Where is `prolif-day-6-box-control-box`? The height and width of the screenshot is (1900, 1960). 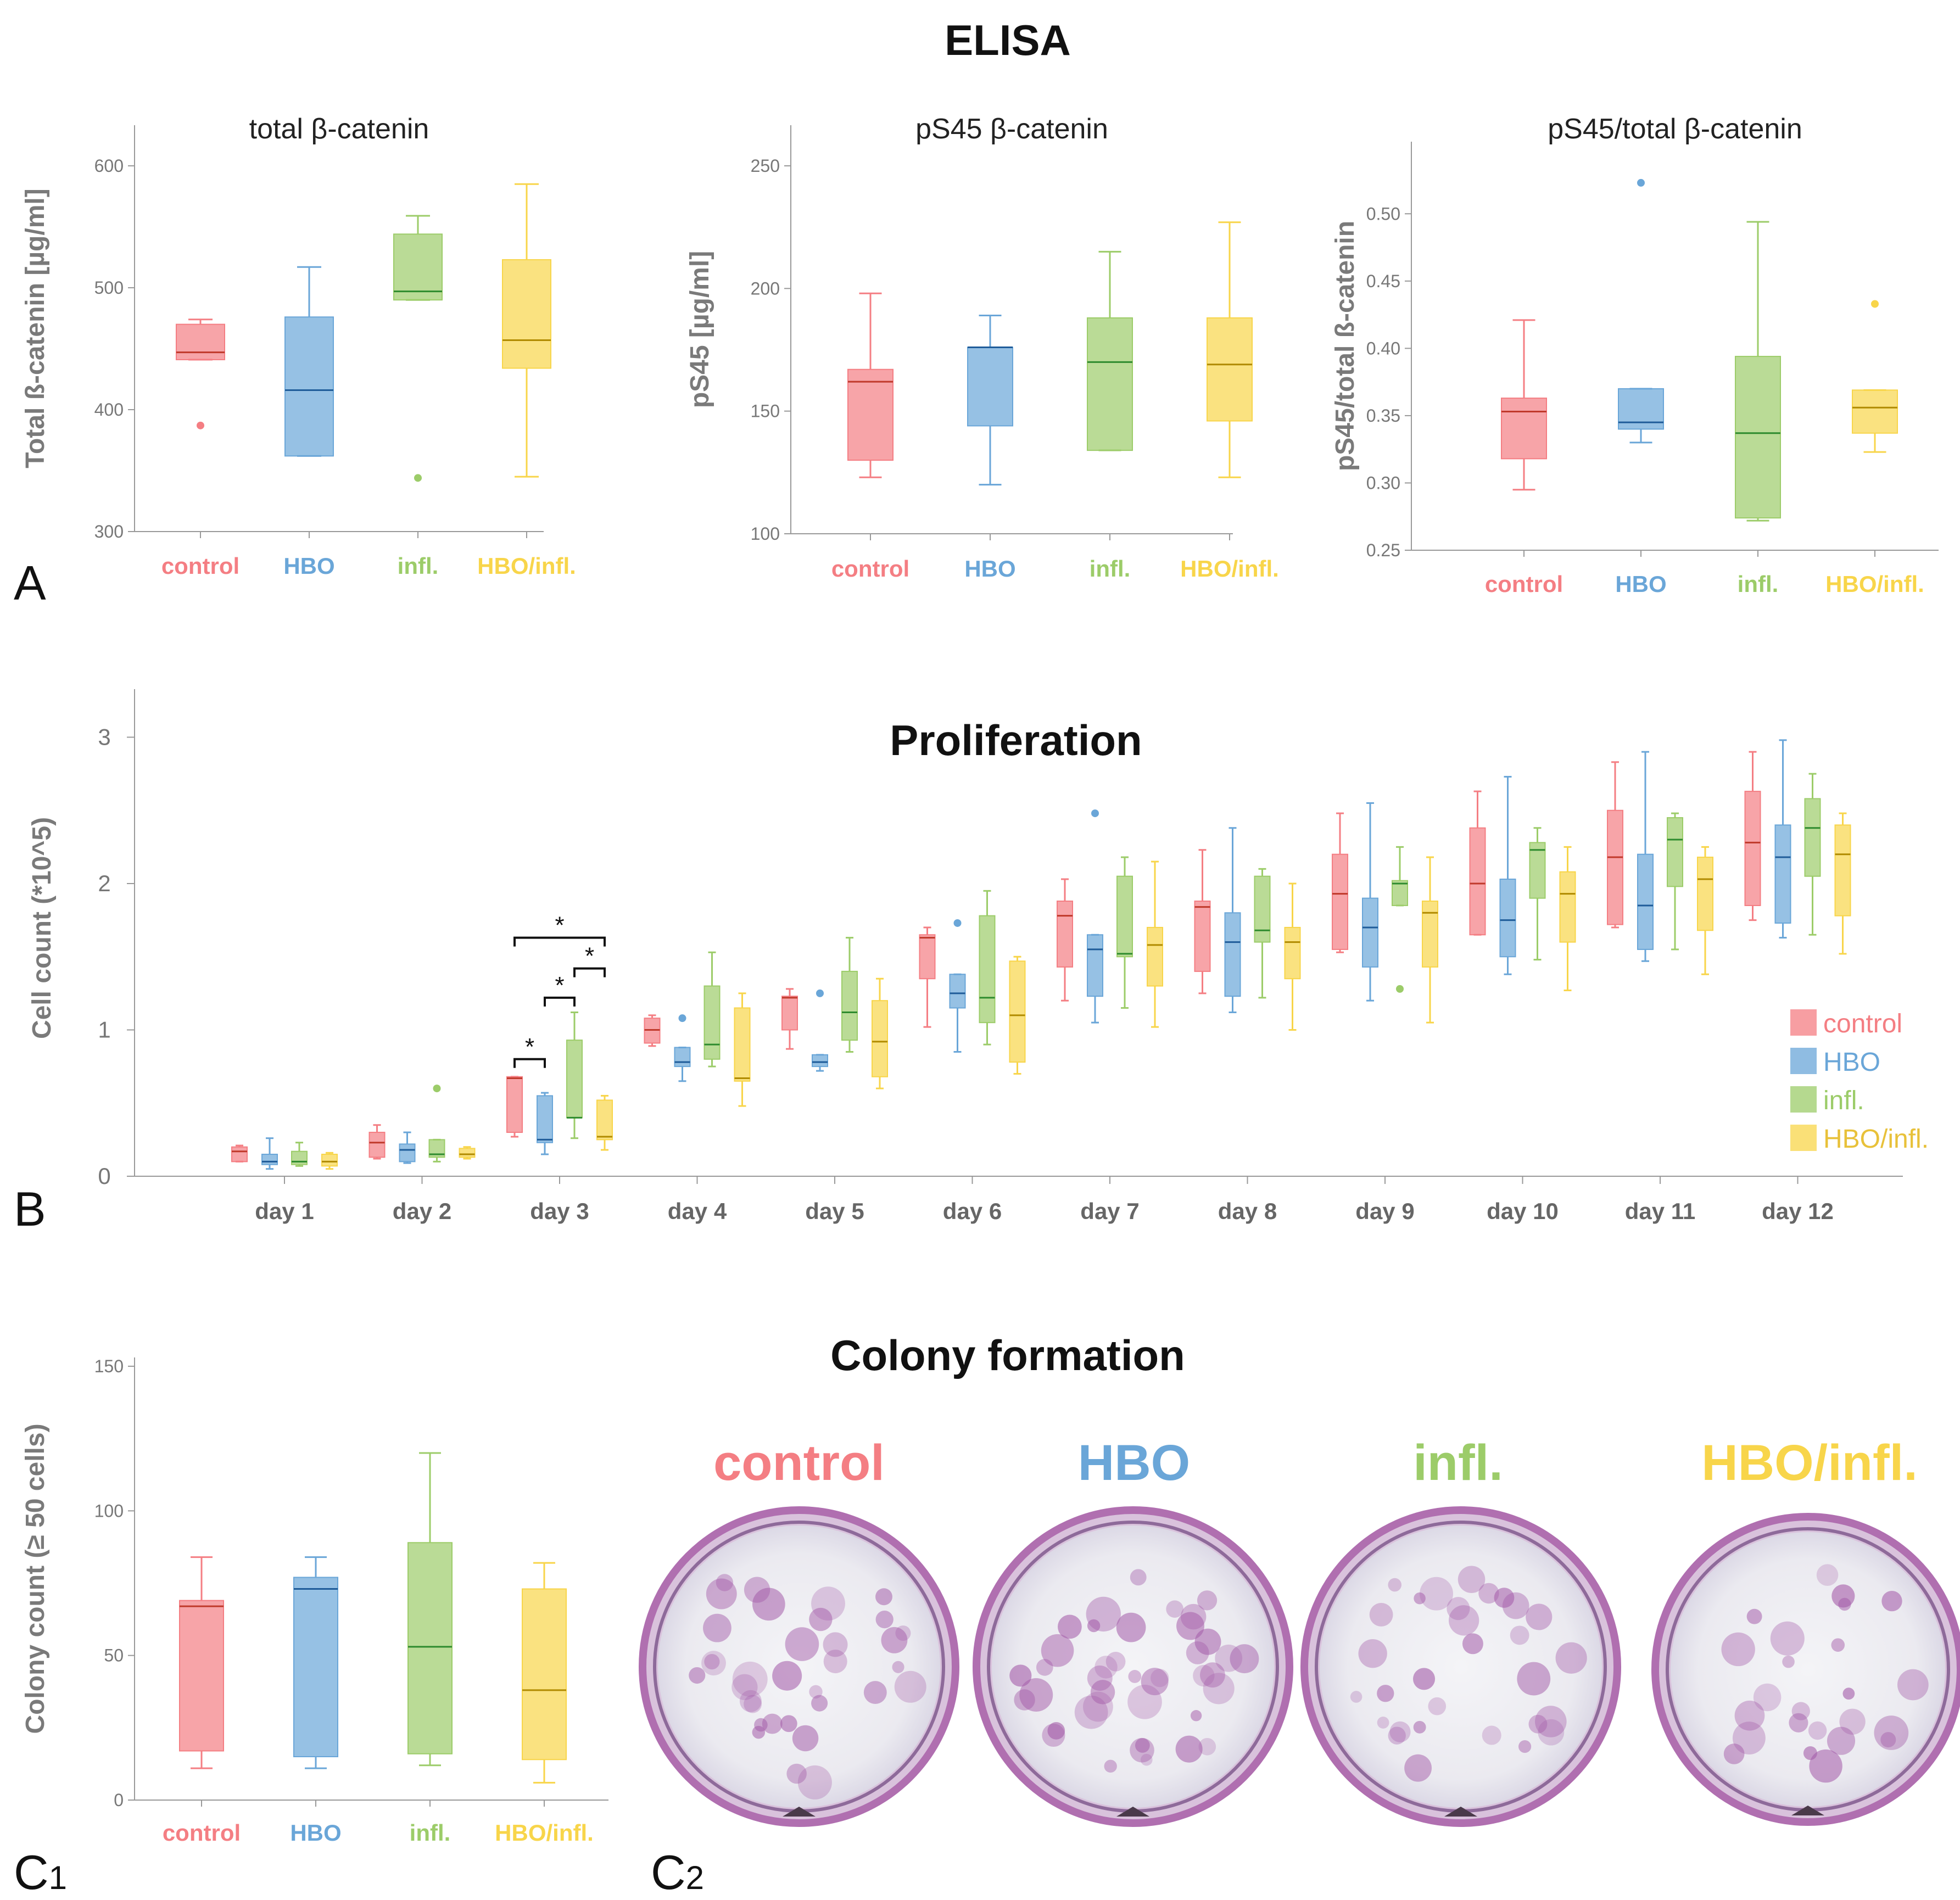
prolif-day-6-box-control-box is located at coordinates (927, 957).